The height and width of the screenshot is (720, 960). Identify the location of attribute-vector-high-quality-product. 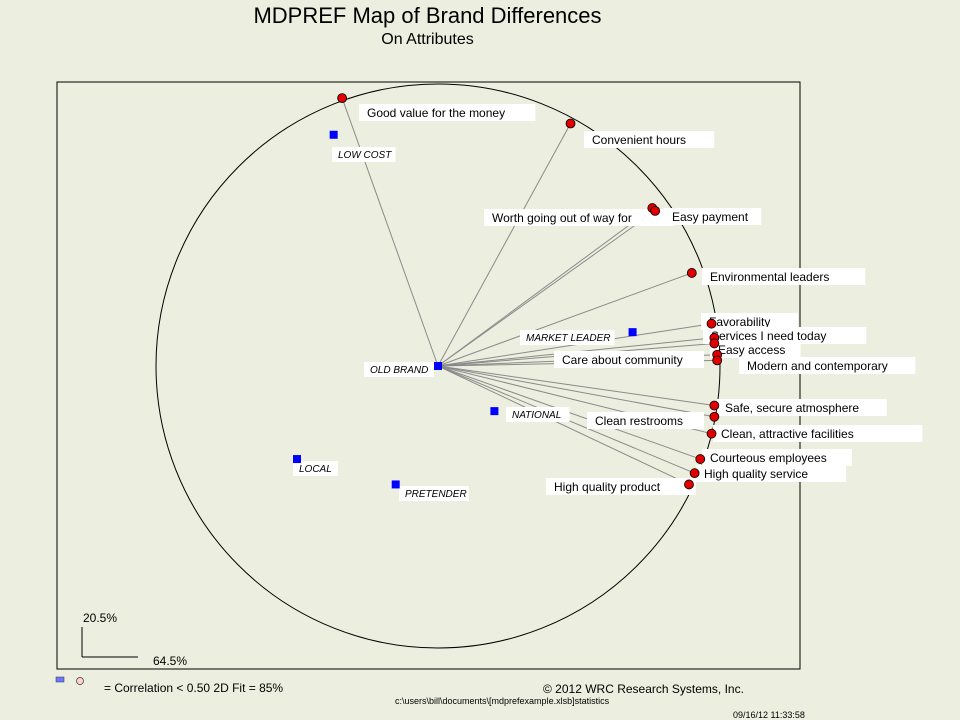
(563, 425).